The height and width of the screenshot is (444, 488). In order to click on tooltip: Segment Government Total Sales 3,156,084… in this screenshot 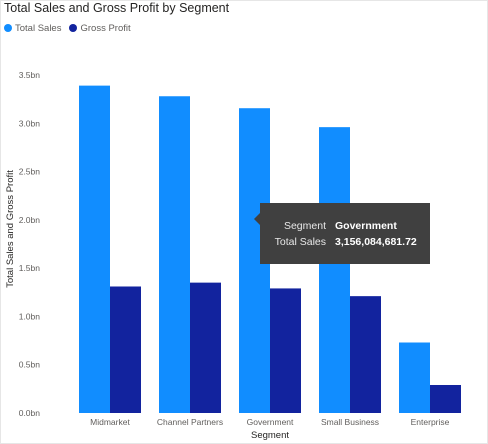, I will do `click(342, 233)`.